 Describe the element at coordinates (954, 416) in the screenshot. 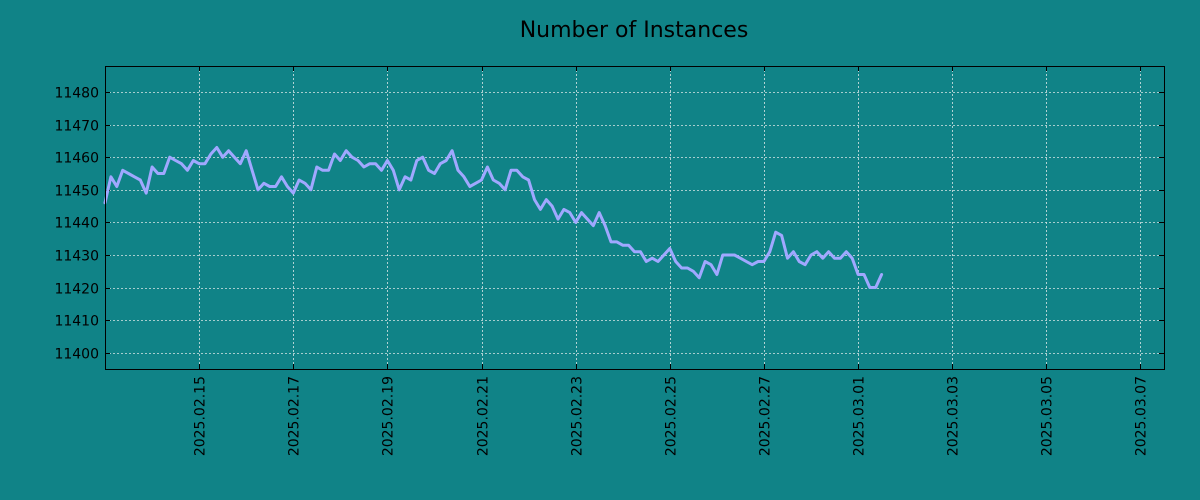

I see `x-tick-label: 2025.03.03` at that location.